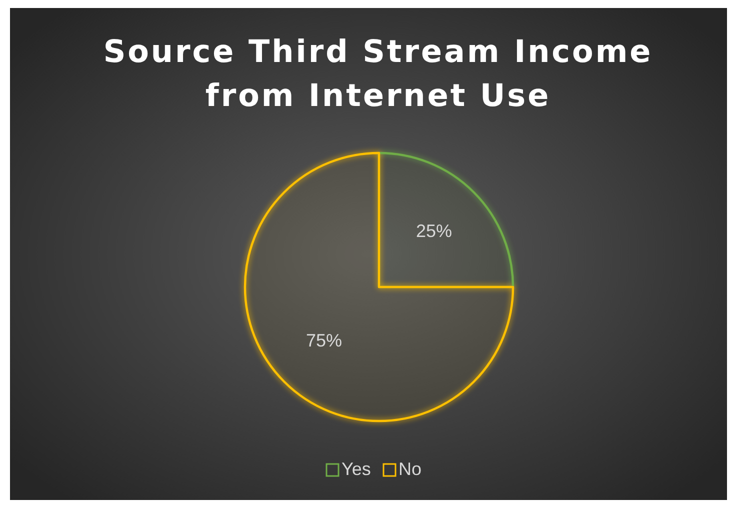 This screenshot has height=506, width=737. What do you see at coordinates (410, 468) in the screenshot?
I see `legend-label: No` at bounding box center [410, 468].